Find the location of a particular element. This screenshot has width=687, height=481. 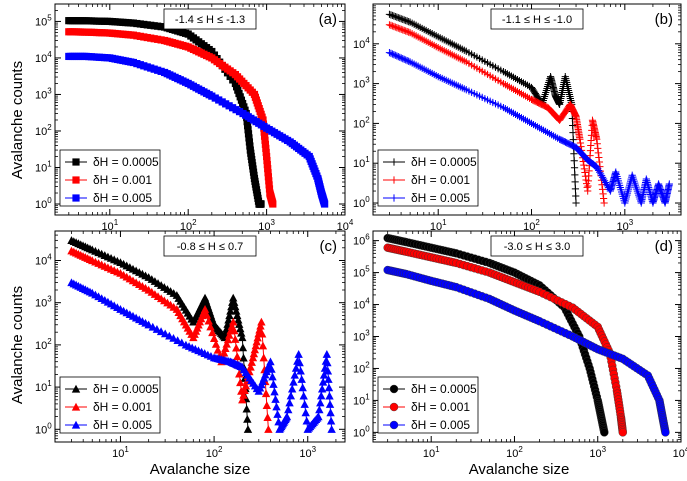

y-tick-label: 10¹ is located at coordinates (43, 386).